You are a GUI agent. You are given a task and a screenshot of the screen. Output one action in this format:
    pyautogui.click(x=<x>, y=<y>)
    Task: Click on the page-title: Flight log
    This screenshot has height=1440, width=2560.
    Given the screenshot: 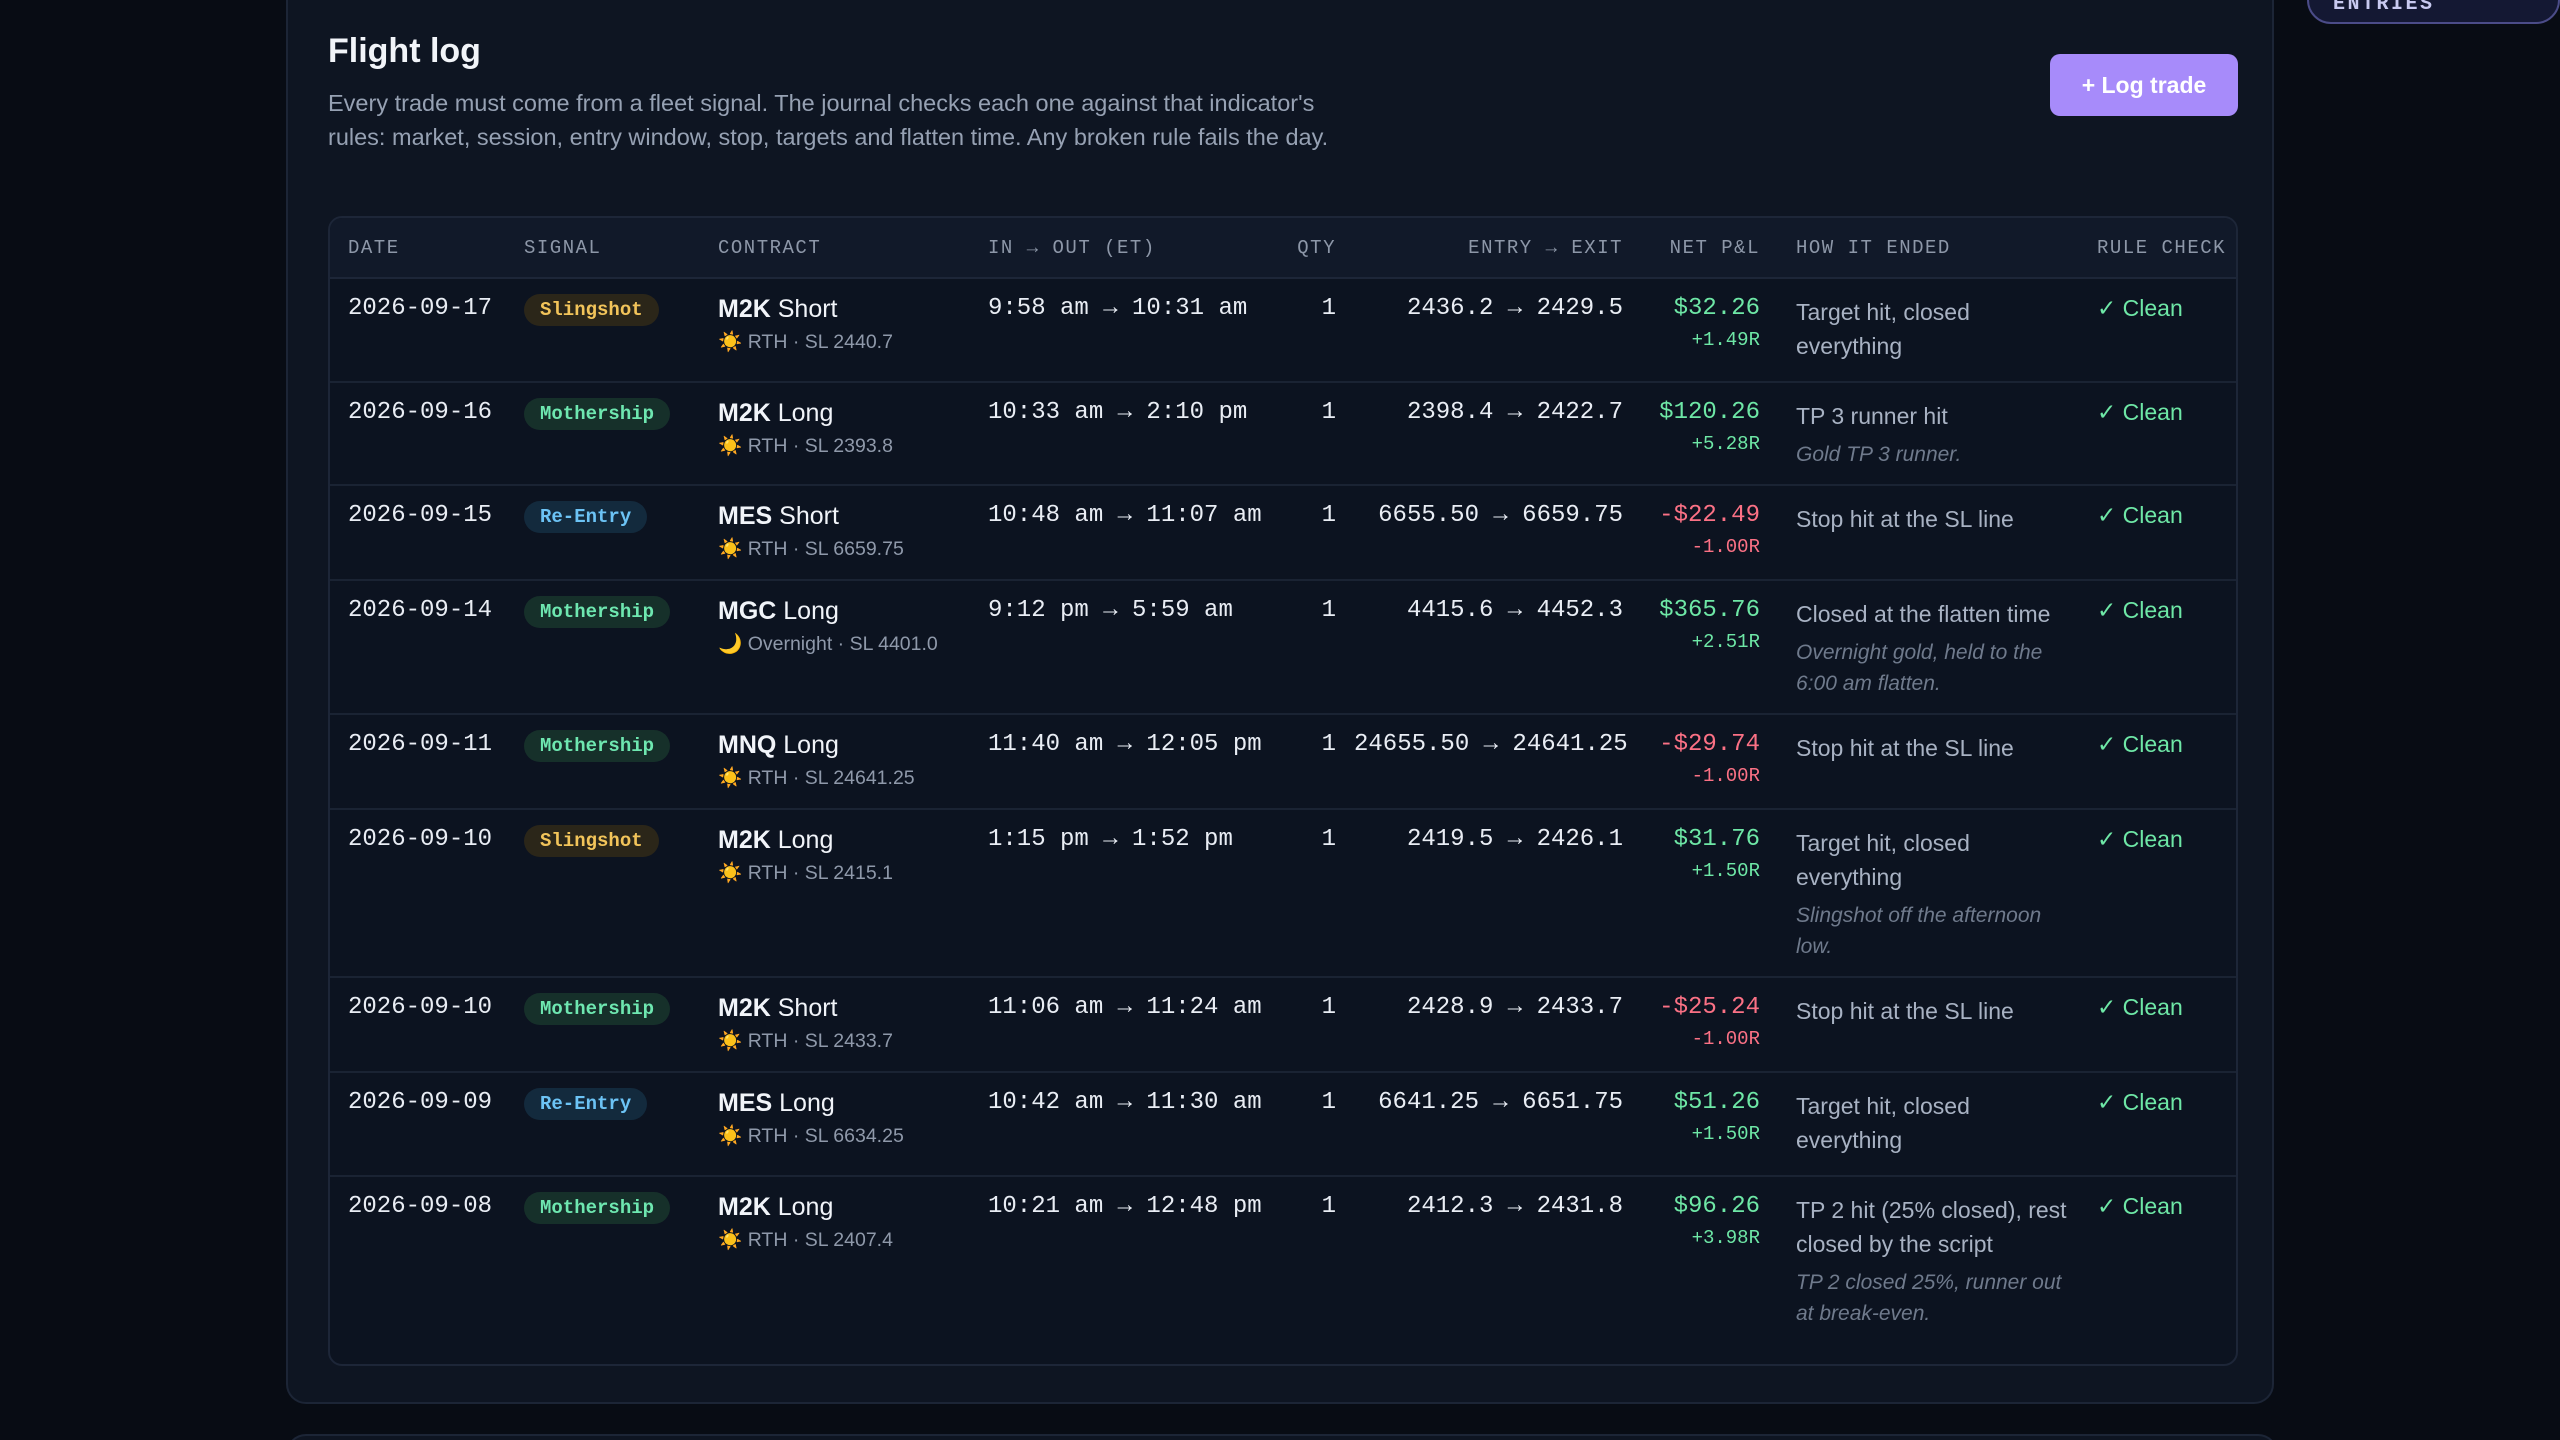 What is the action you would take?
    pyautogui.click(x=404, y=51)
    